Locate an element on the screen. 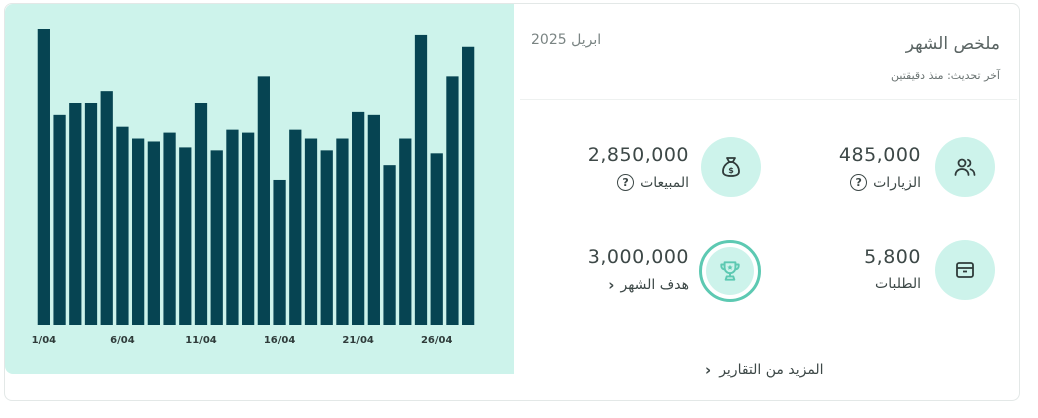 This screenshot has height=418, width=1038. visits-label: الزيارات ? is located at coordinates (885, 182).